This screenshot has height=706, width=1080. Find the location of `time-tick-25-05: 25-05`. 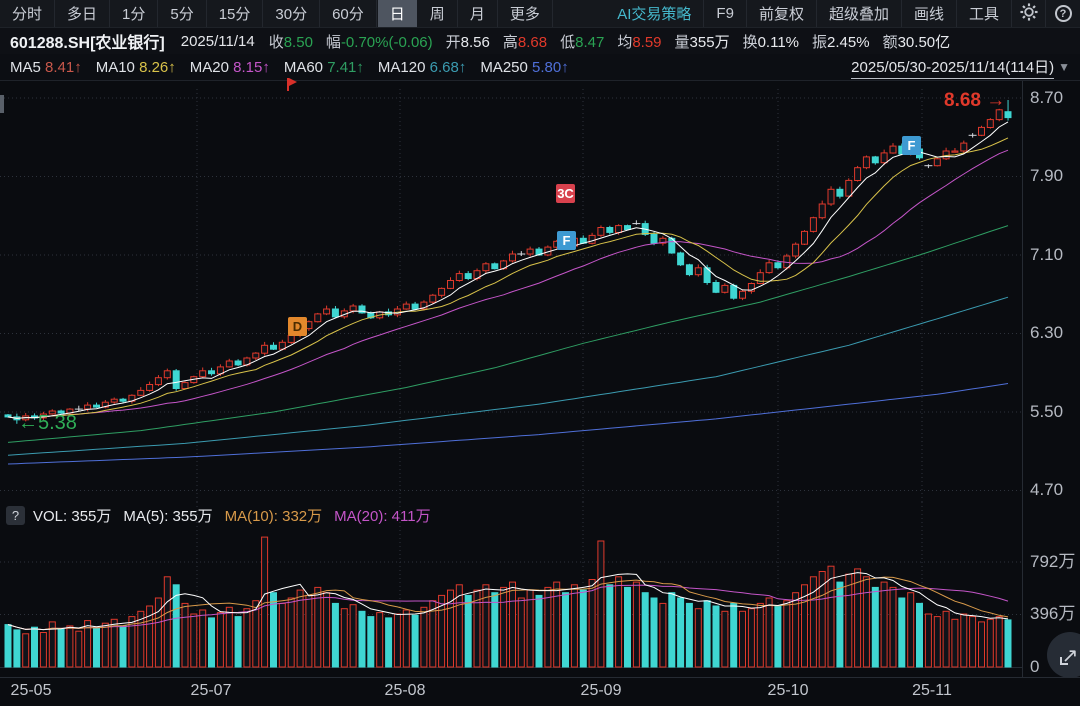

time-tick-25-05: 25-05 is located at coordinates (31, 690).